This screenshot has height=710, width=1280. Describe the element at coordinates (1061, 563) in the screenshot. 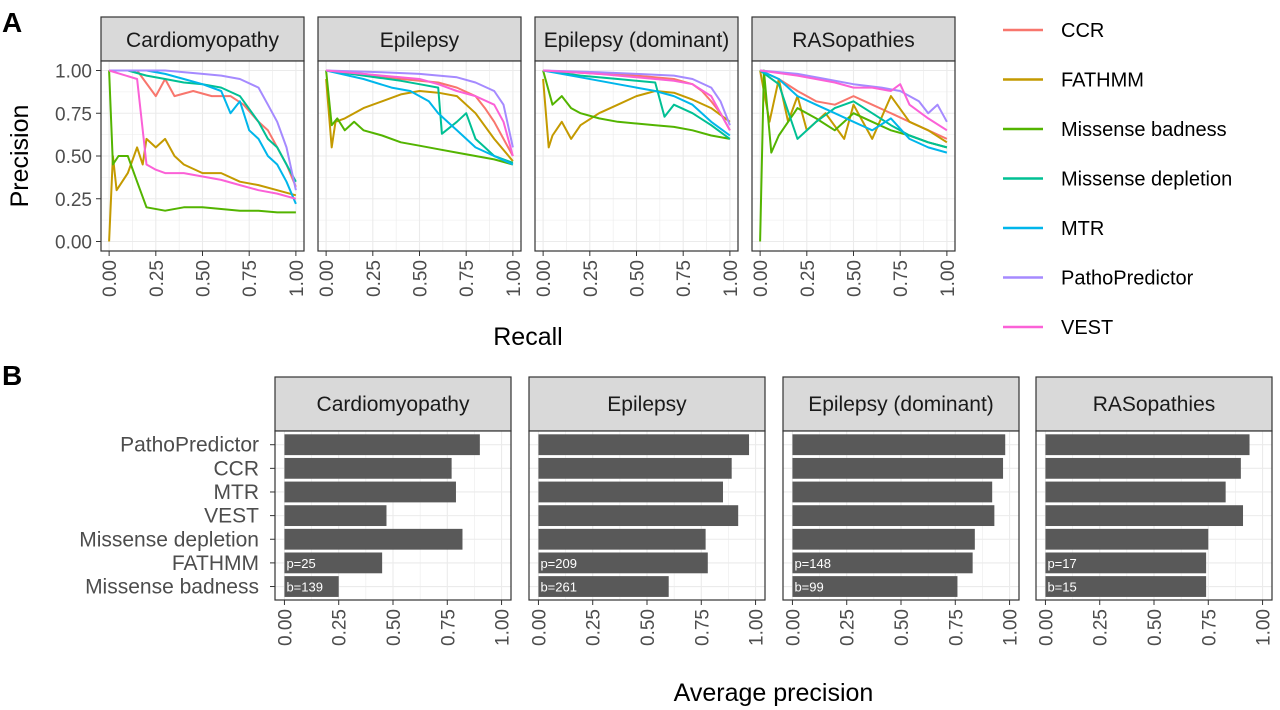

I see `bar-annotation-p: p=17` at that location.